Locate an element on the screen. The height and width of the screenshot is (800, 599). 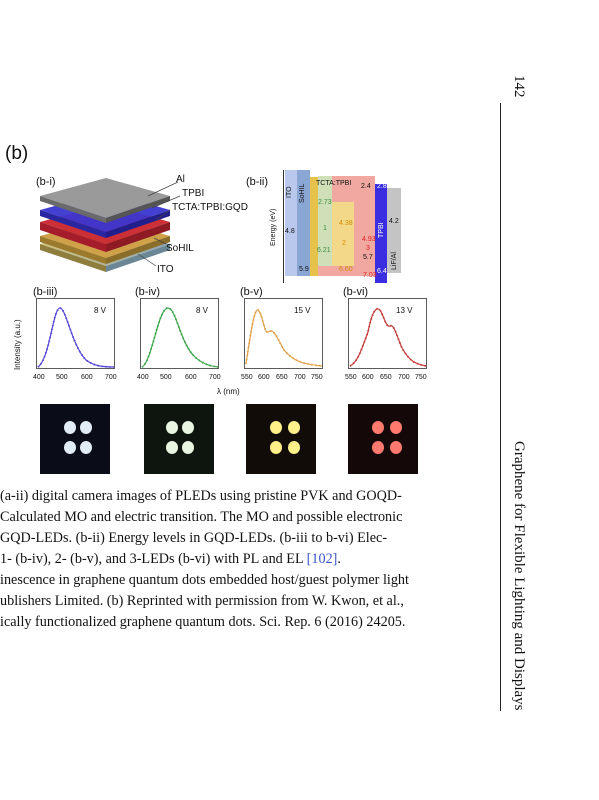
spectrum-label: (b-iv) is located at coordinates (148, 292).